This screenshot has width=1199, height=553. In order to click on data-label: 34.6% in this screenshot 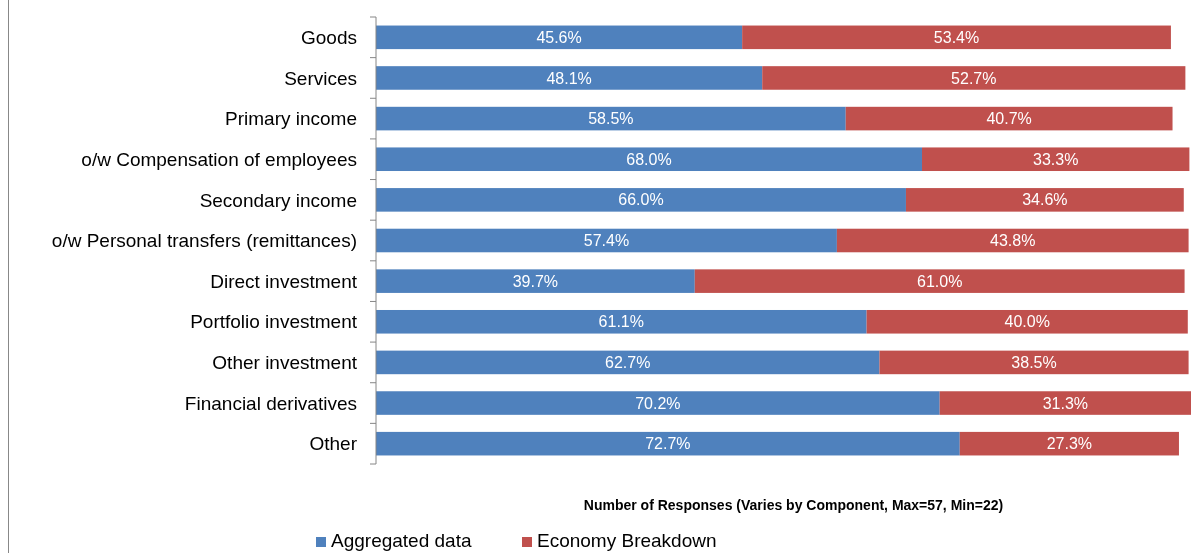, I will do `click(1045, 200)`.